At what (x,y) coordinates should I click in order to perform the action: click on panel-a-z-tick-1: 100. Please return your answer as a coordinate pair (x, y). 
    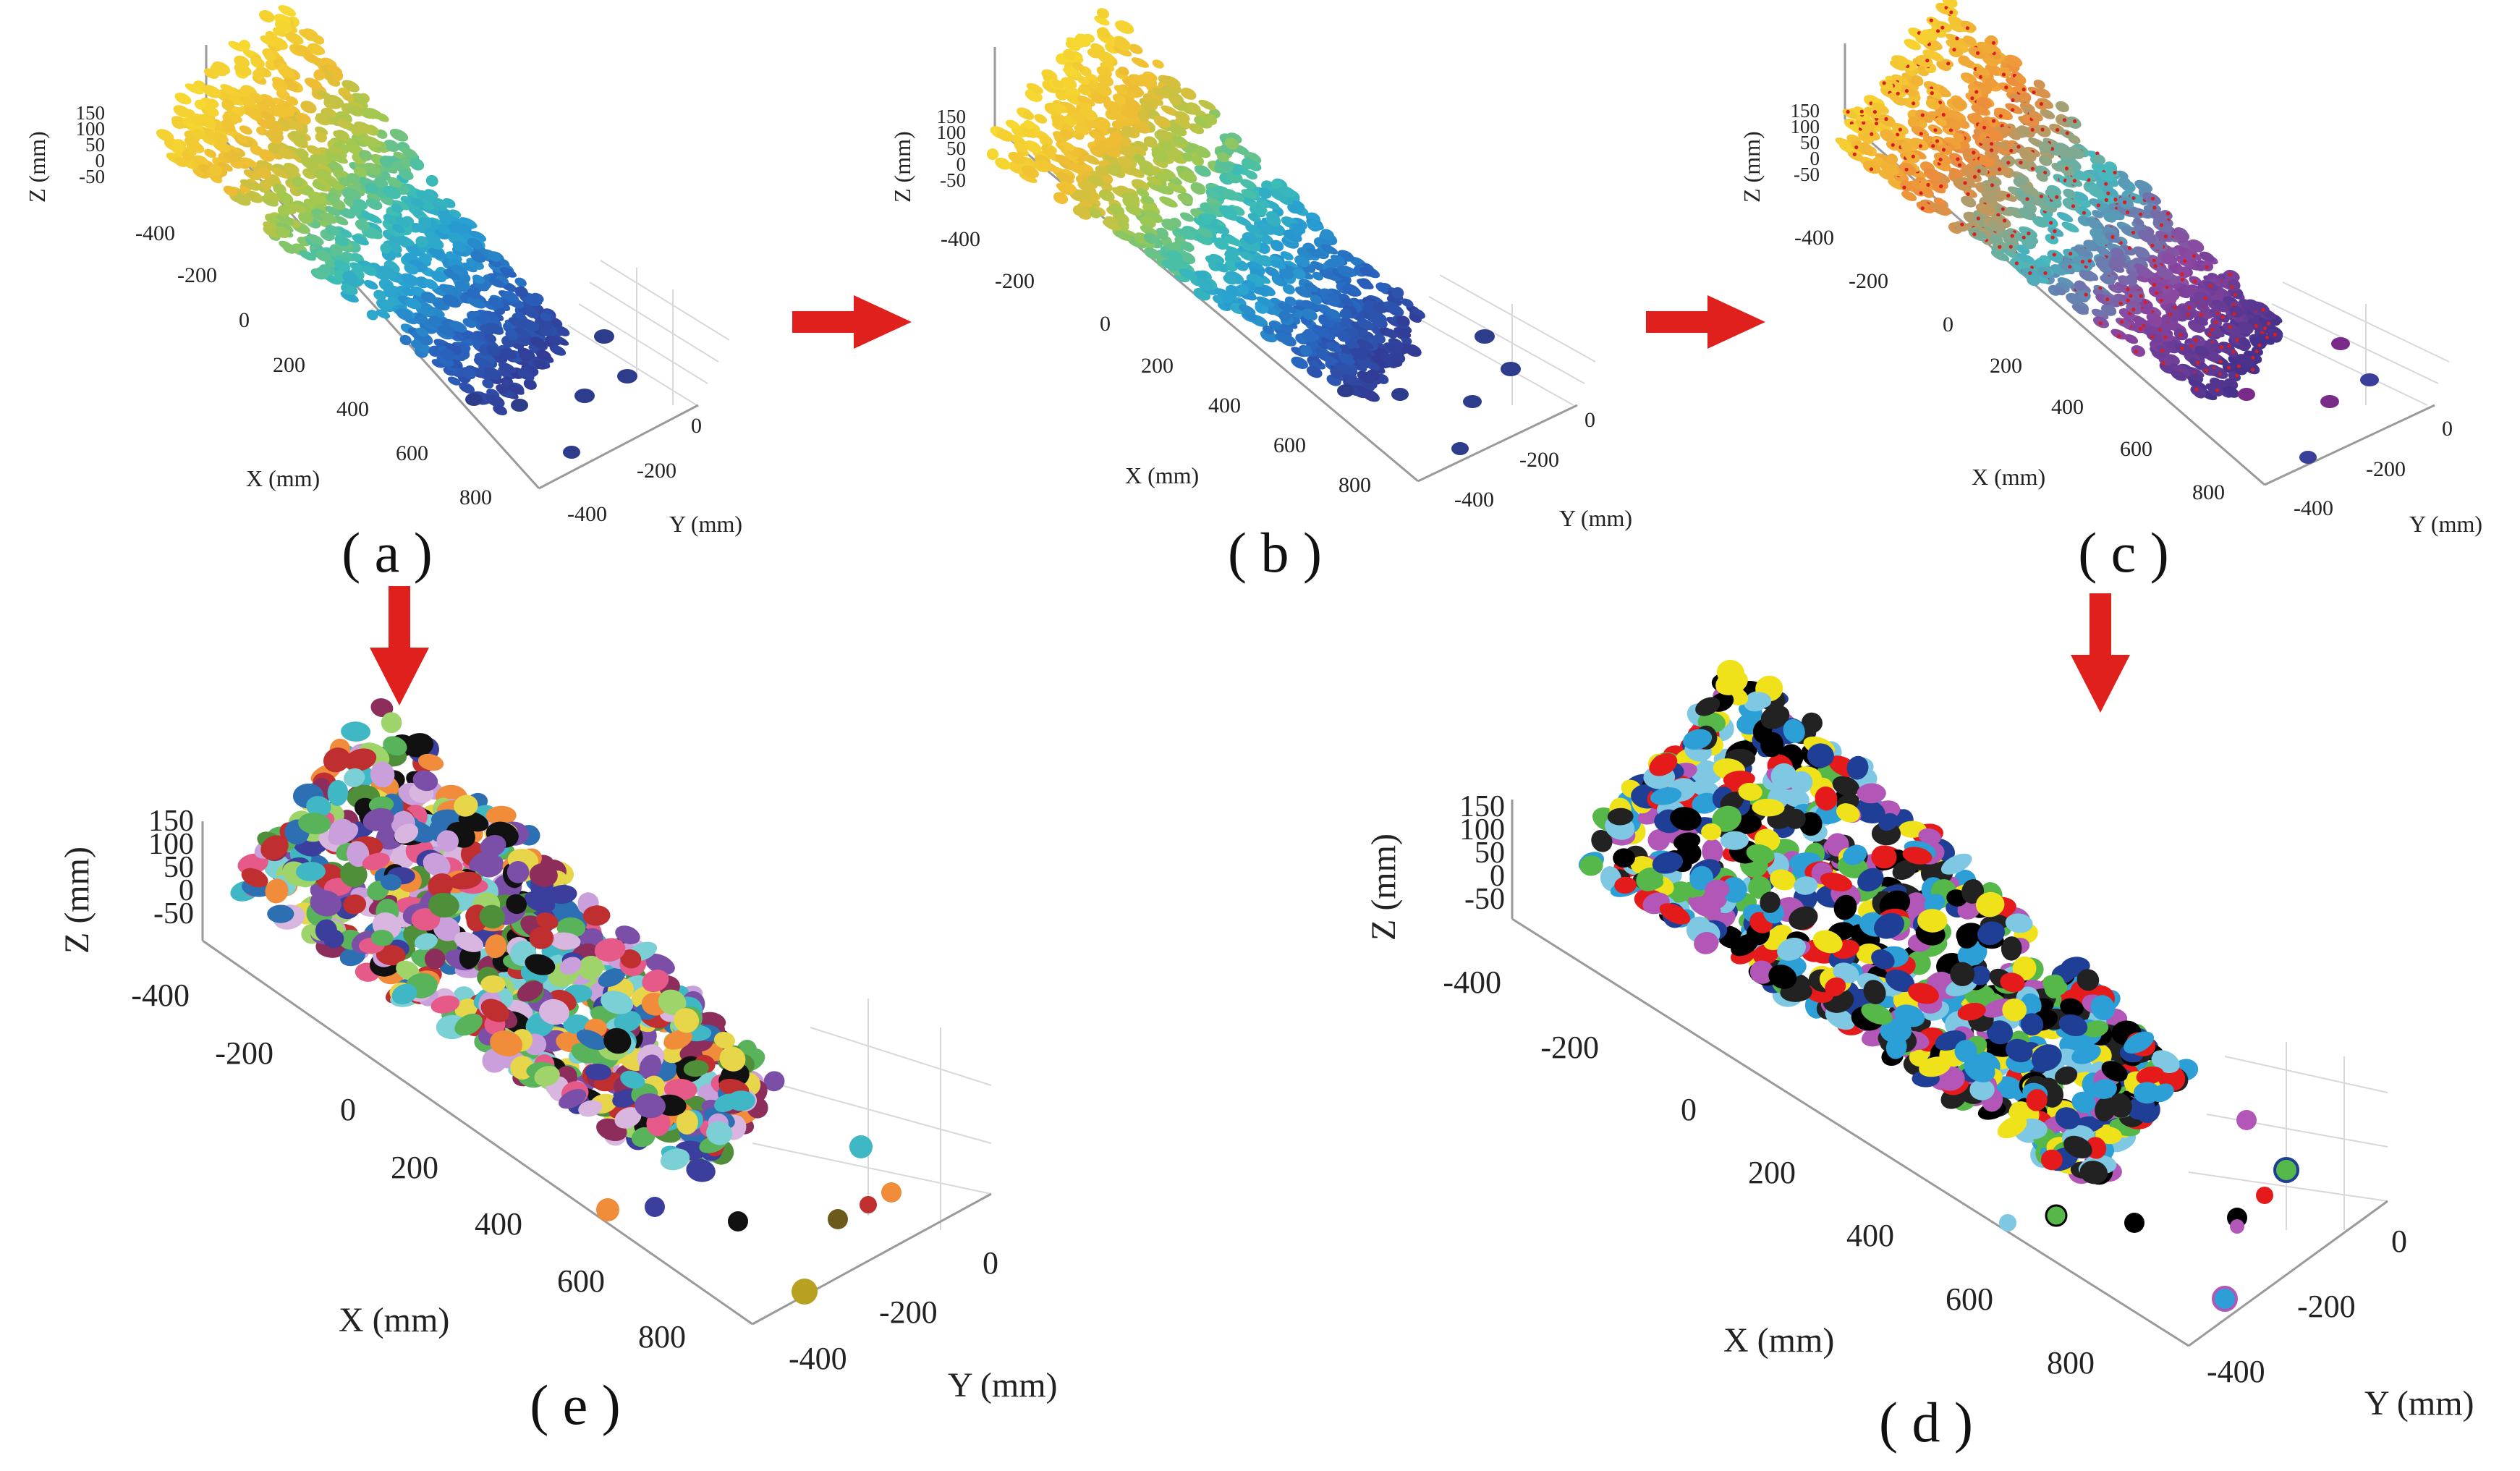
    Looking at the image, I should click on (91, 129).